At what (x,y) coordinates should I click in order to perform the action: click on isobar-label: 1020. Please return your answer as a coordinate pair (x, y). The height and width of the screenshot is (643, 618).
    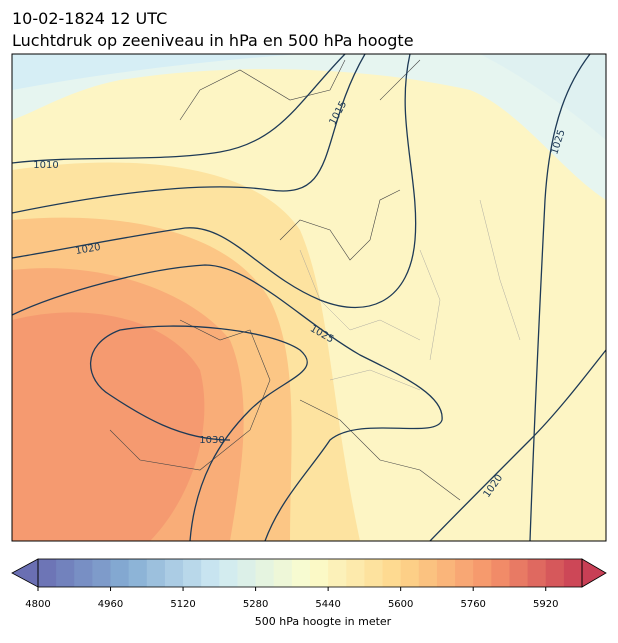
    Looking at the image, I should click on (88, 249).